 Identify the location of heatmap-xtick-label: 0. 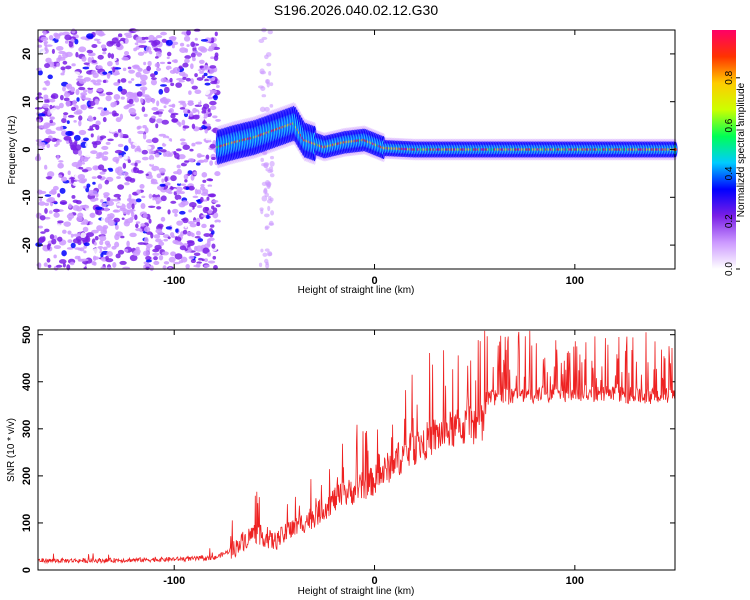
(374, 281).